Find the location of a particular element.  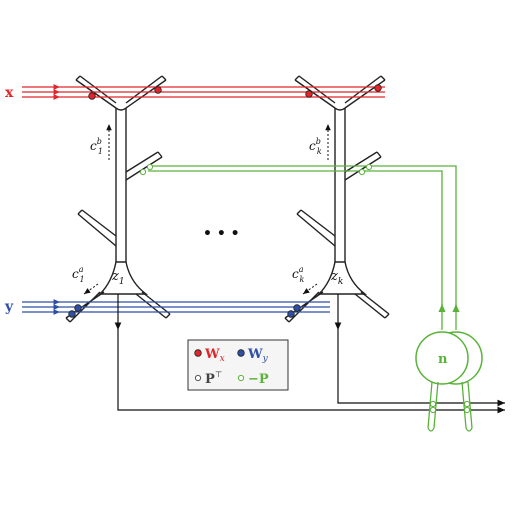

oblique-branch-k is located at coordinates (363, 166).